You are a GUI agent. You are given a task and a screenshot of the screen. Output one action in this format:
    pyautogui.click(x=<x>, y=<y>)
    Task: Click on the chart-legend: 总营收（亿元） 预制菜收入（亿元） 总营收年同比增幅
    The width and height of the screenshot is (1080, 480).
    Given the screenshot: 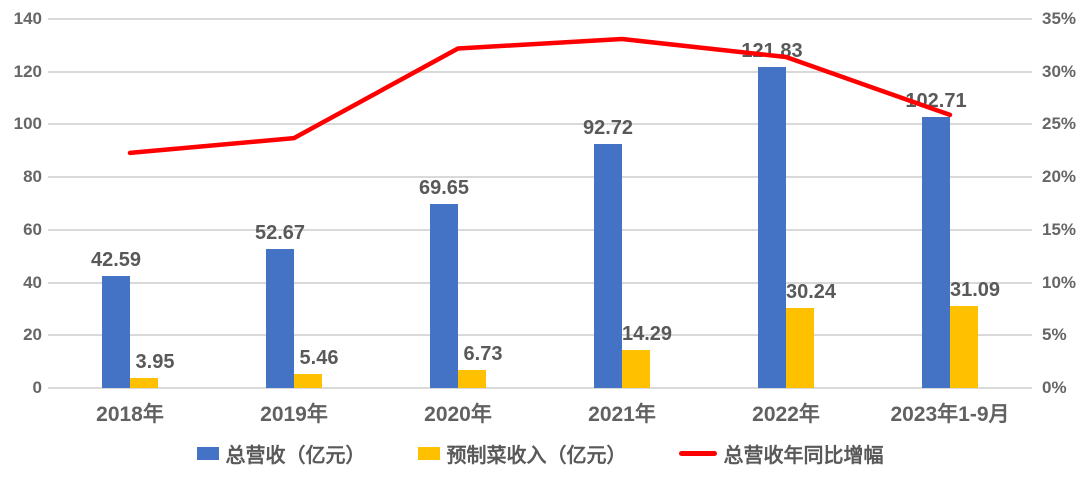 What is the action you would take?
    pyautogui.click(x=540, y=453)
    